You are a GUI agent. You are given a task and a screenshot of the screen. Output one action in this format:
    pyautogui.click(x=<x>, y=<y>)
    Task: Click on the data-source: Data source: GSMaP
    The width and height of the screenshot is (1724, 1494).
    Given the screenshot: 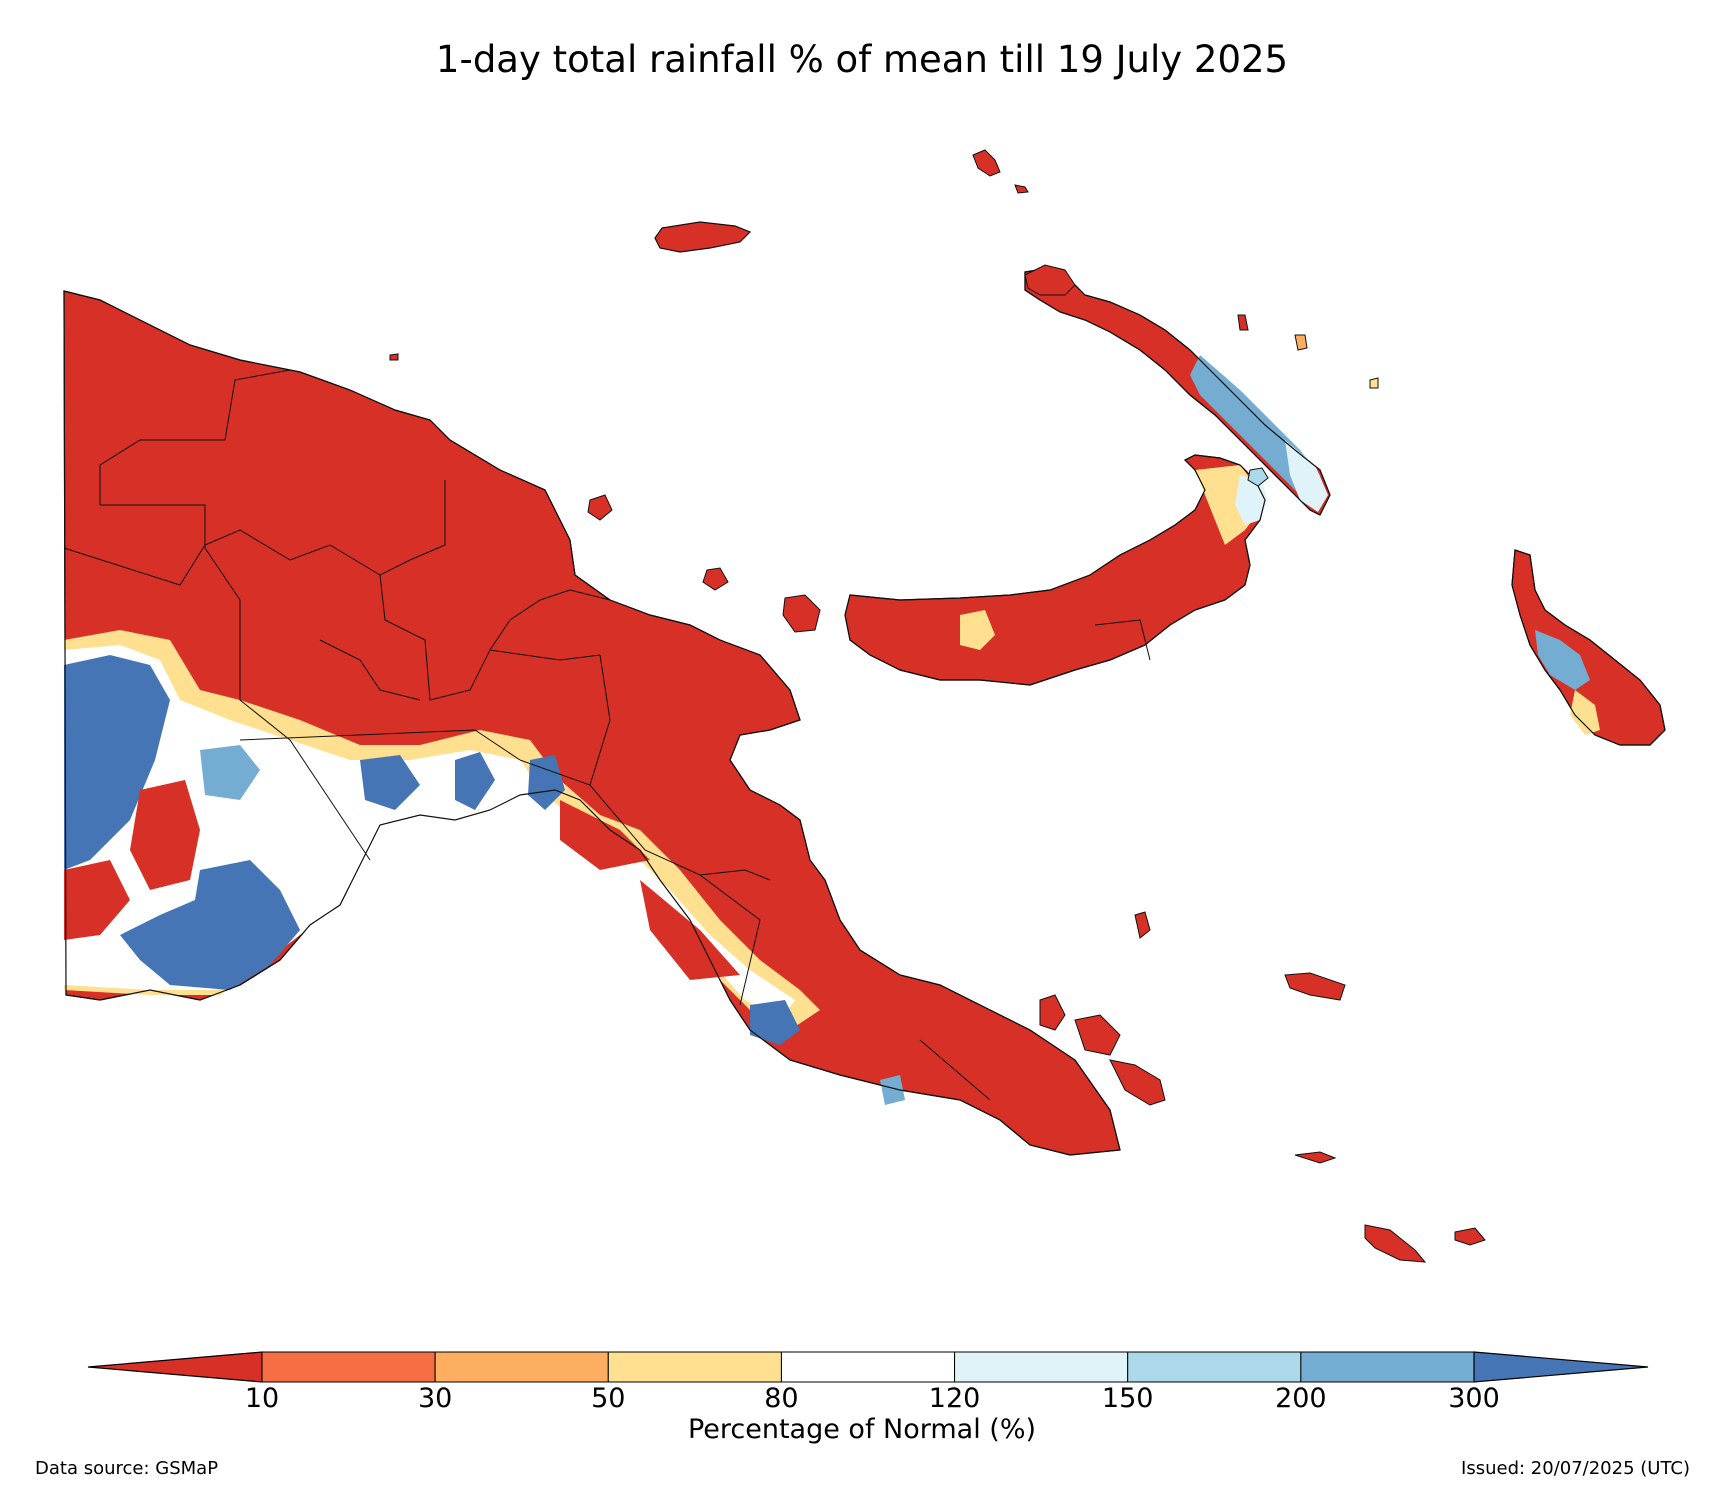 What is the action you would take?
    pyautogui.click(x=127, y=1468)
    